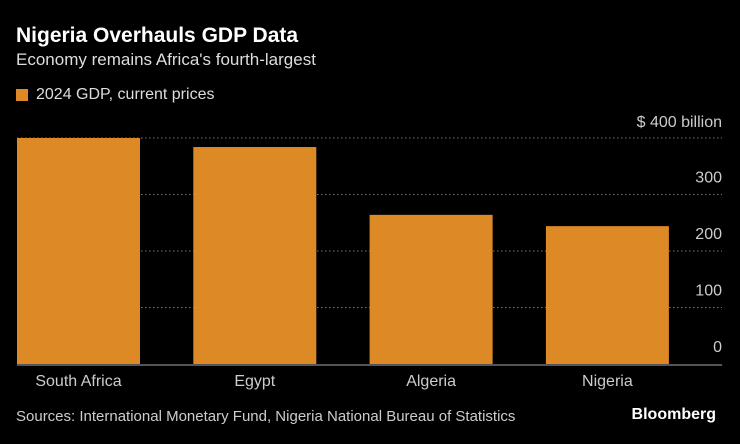 The image size is (740, 444). I want to click on x-tick-label: Egypt, so click(254, 381).